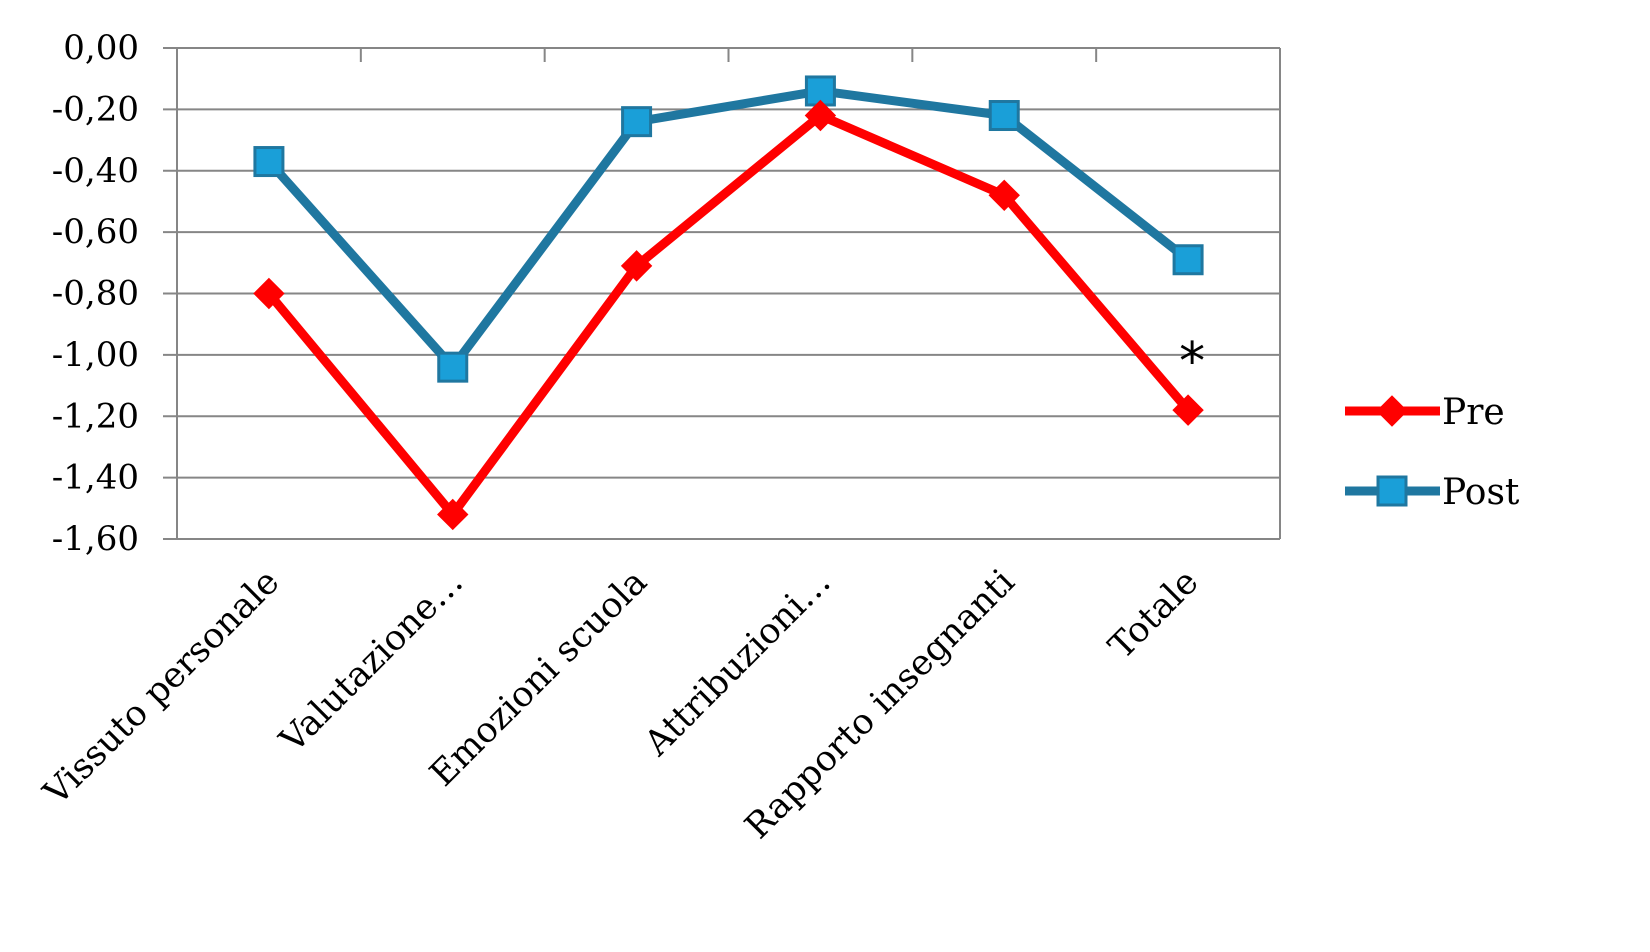 Image resolution: width=1650 pixels, height=952 pixels. I want to click on x-tick-label: Totale, so click(1153, 614).